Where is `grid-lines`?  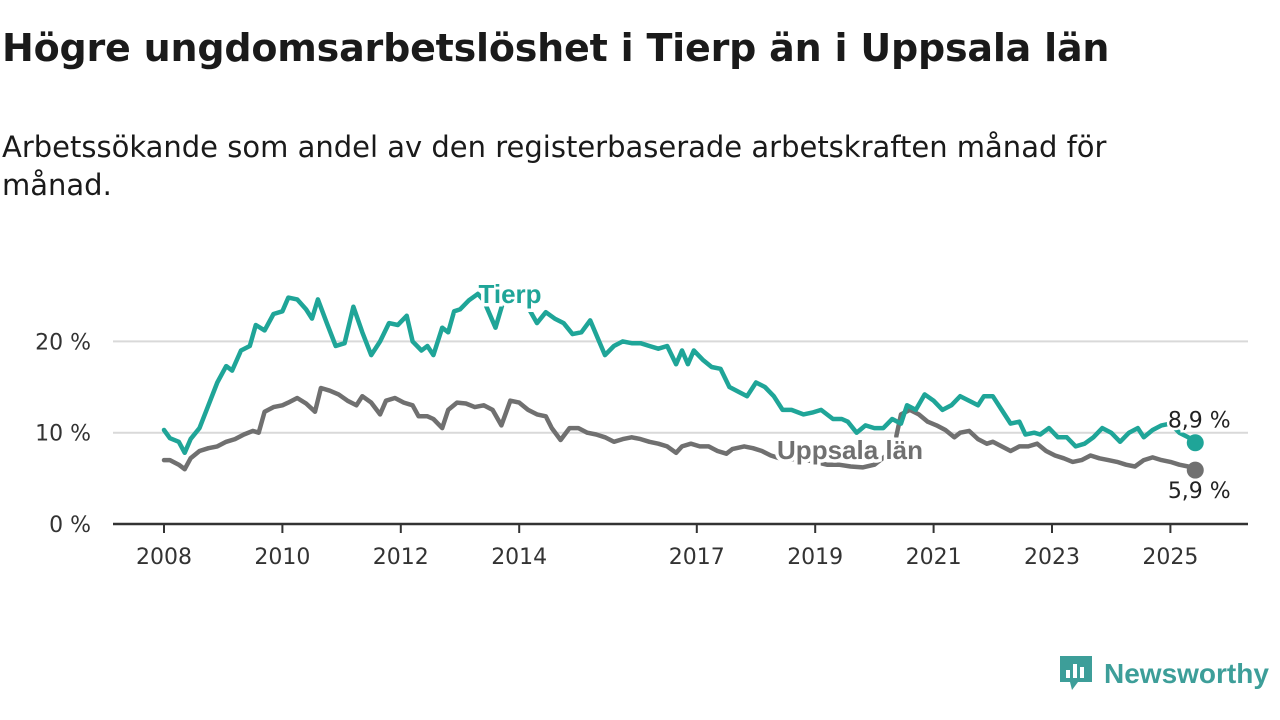
grid-lines is located at coordinates (680, 387).